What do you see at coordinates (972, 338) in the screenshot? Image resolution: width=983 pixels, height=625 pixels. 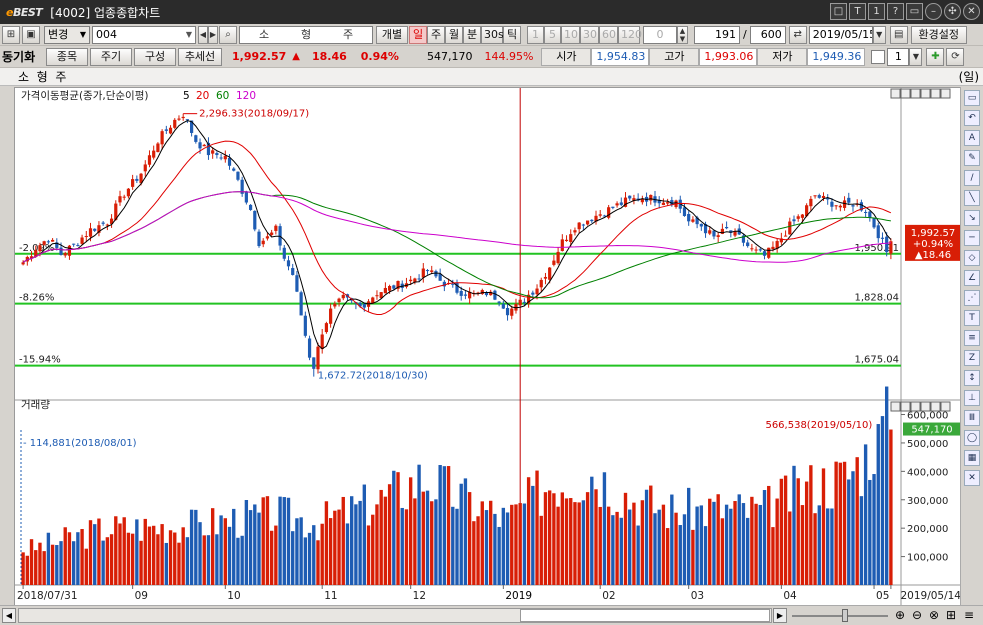 I see `fibonacci-icon: ≡` at bounding box center [972, 338].